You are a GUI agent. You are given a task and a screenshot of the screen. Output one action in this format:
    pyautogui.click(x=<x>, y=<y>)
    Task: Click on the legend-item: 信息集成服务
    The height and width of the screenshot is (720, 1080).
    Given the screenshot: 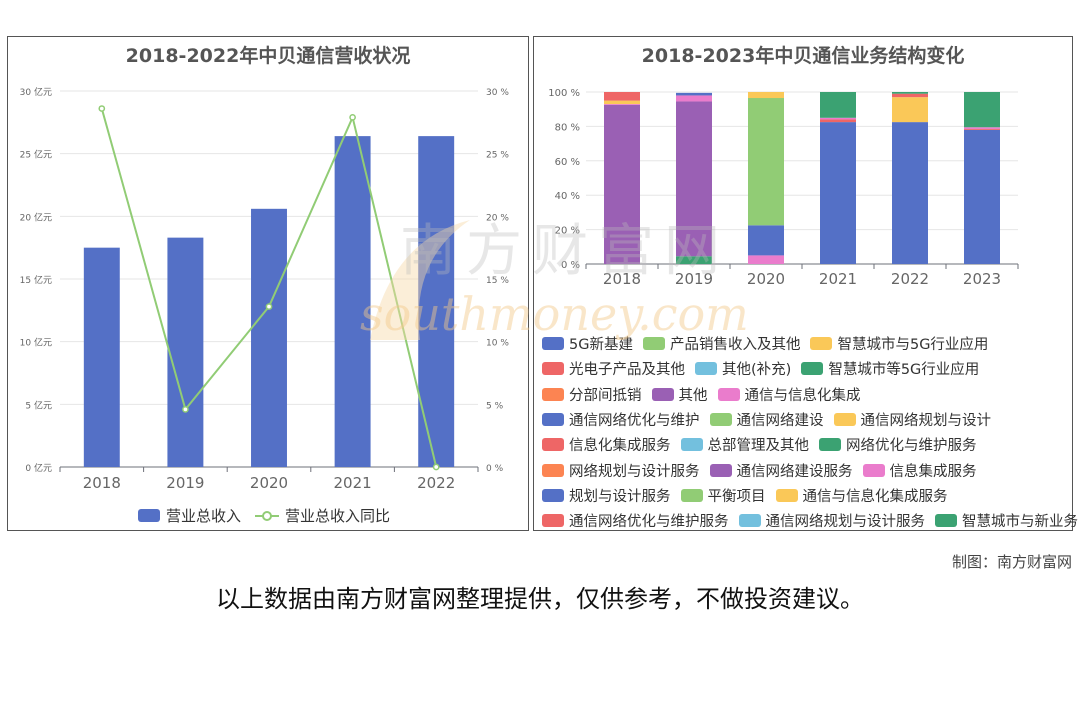 What is the action you would take?
    pyautogui.click(x=919, y=470)
    